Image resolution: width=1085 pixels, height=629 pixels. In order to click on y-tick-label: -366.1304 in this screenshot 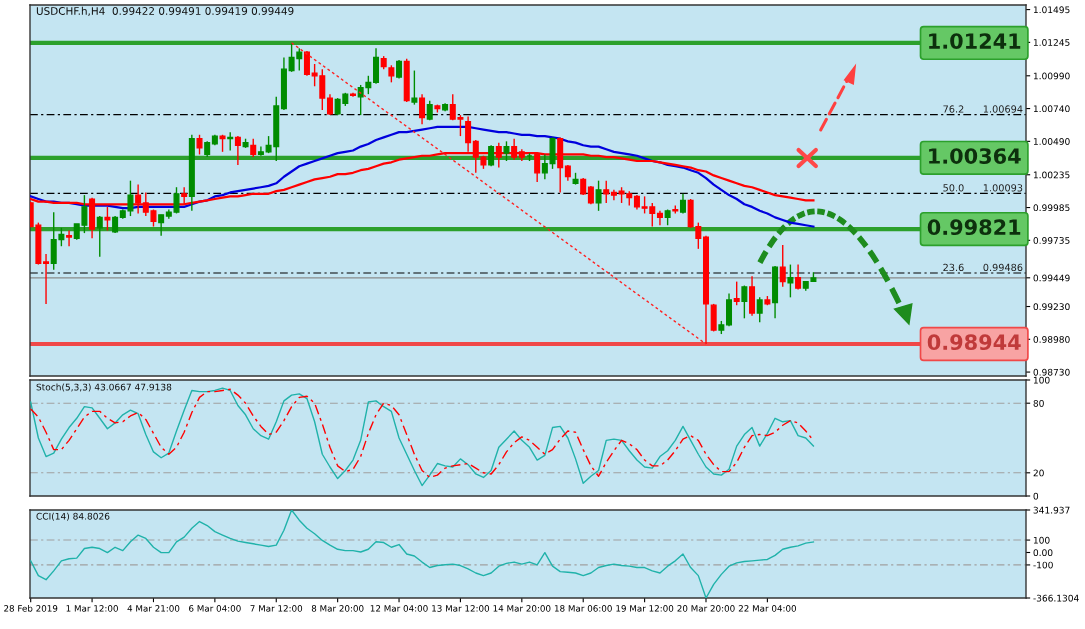, I will do `click(1056, 598)`.